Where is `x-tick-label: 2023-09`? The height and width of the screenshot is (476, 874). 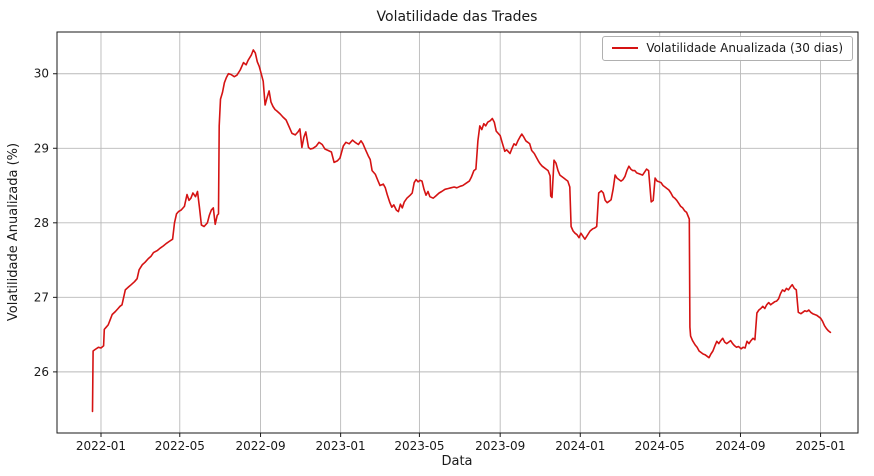
x-tick-label: 2023-09 is located at coordinates (500, 446).